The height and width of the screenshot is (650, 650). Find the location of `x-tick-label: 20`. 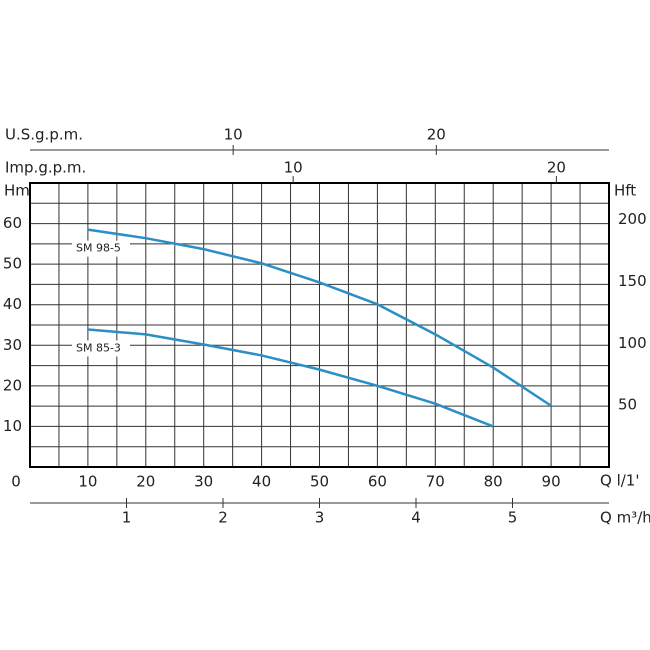

x-tick-label: 20 is located at coordinates (145, 482).